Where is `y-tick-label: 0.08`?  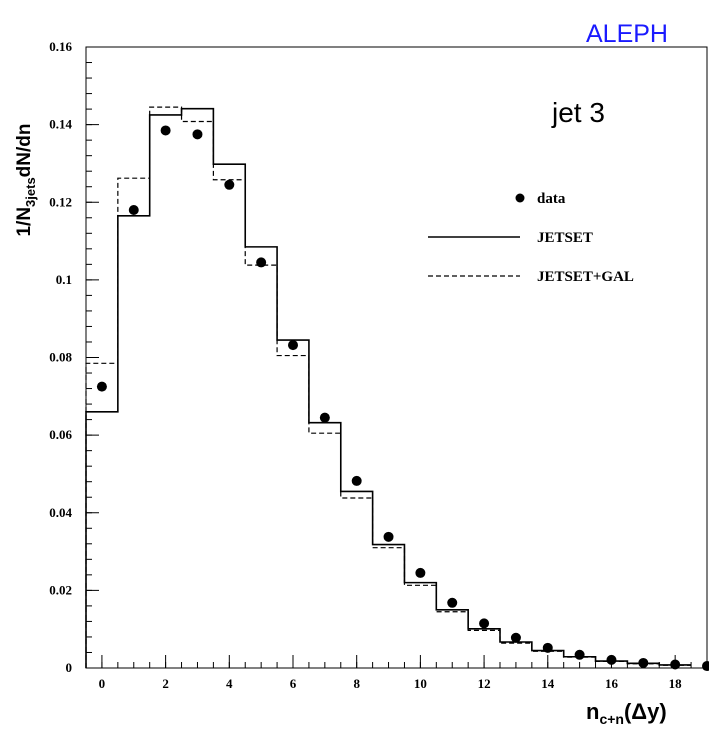
y-tick-label: 0.08 is located at coordinates (60, 357).